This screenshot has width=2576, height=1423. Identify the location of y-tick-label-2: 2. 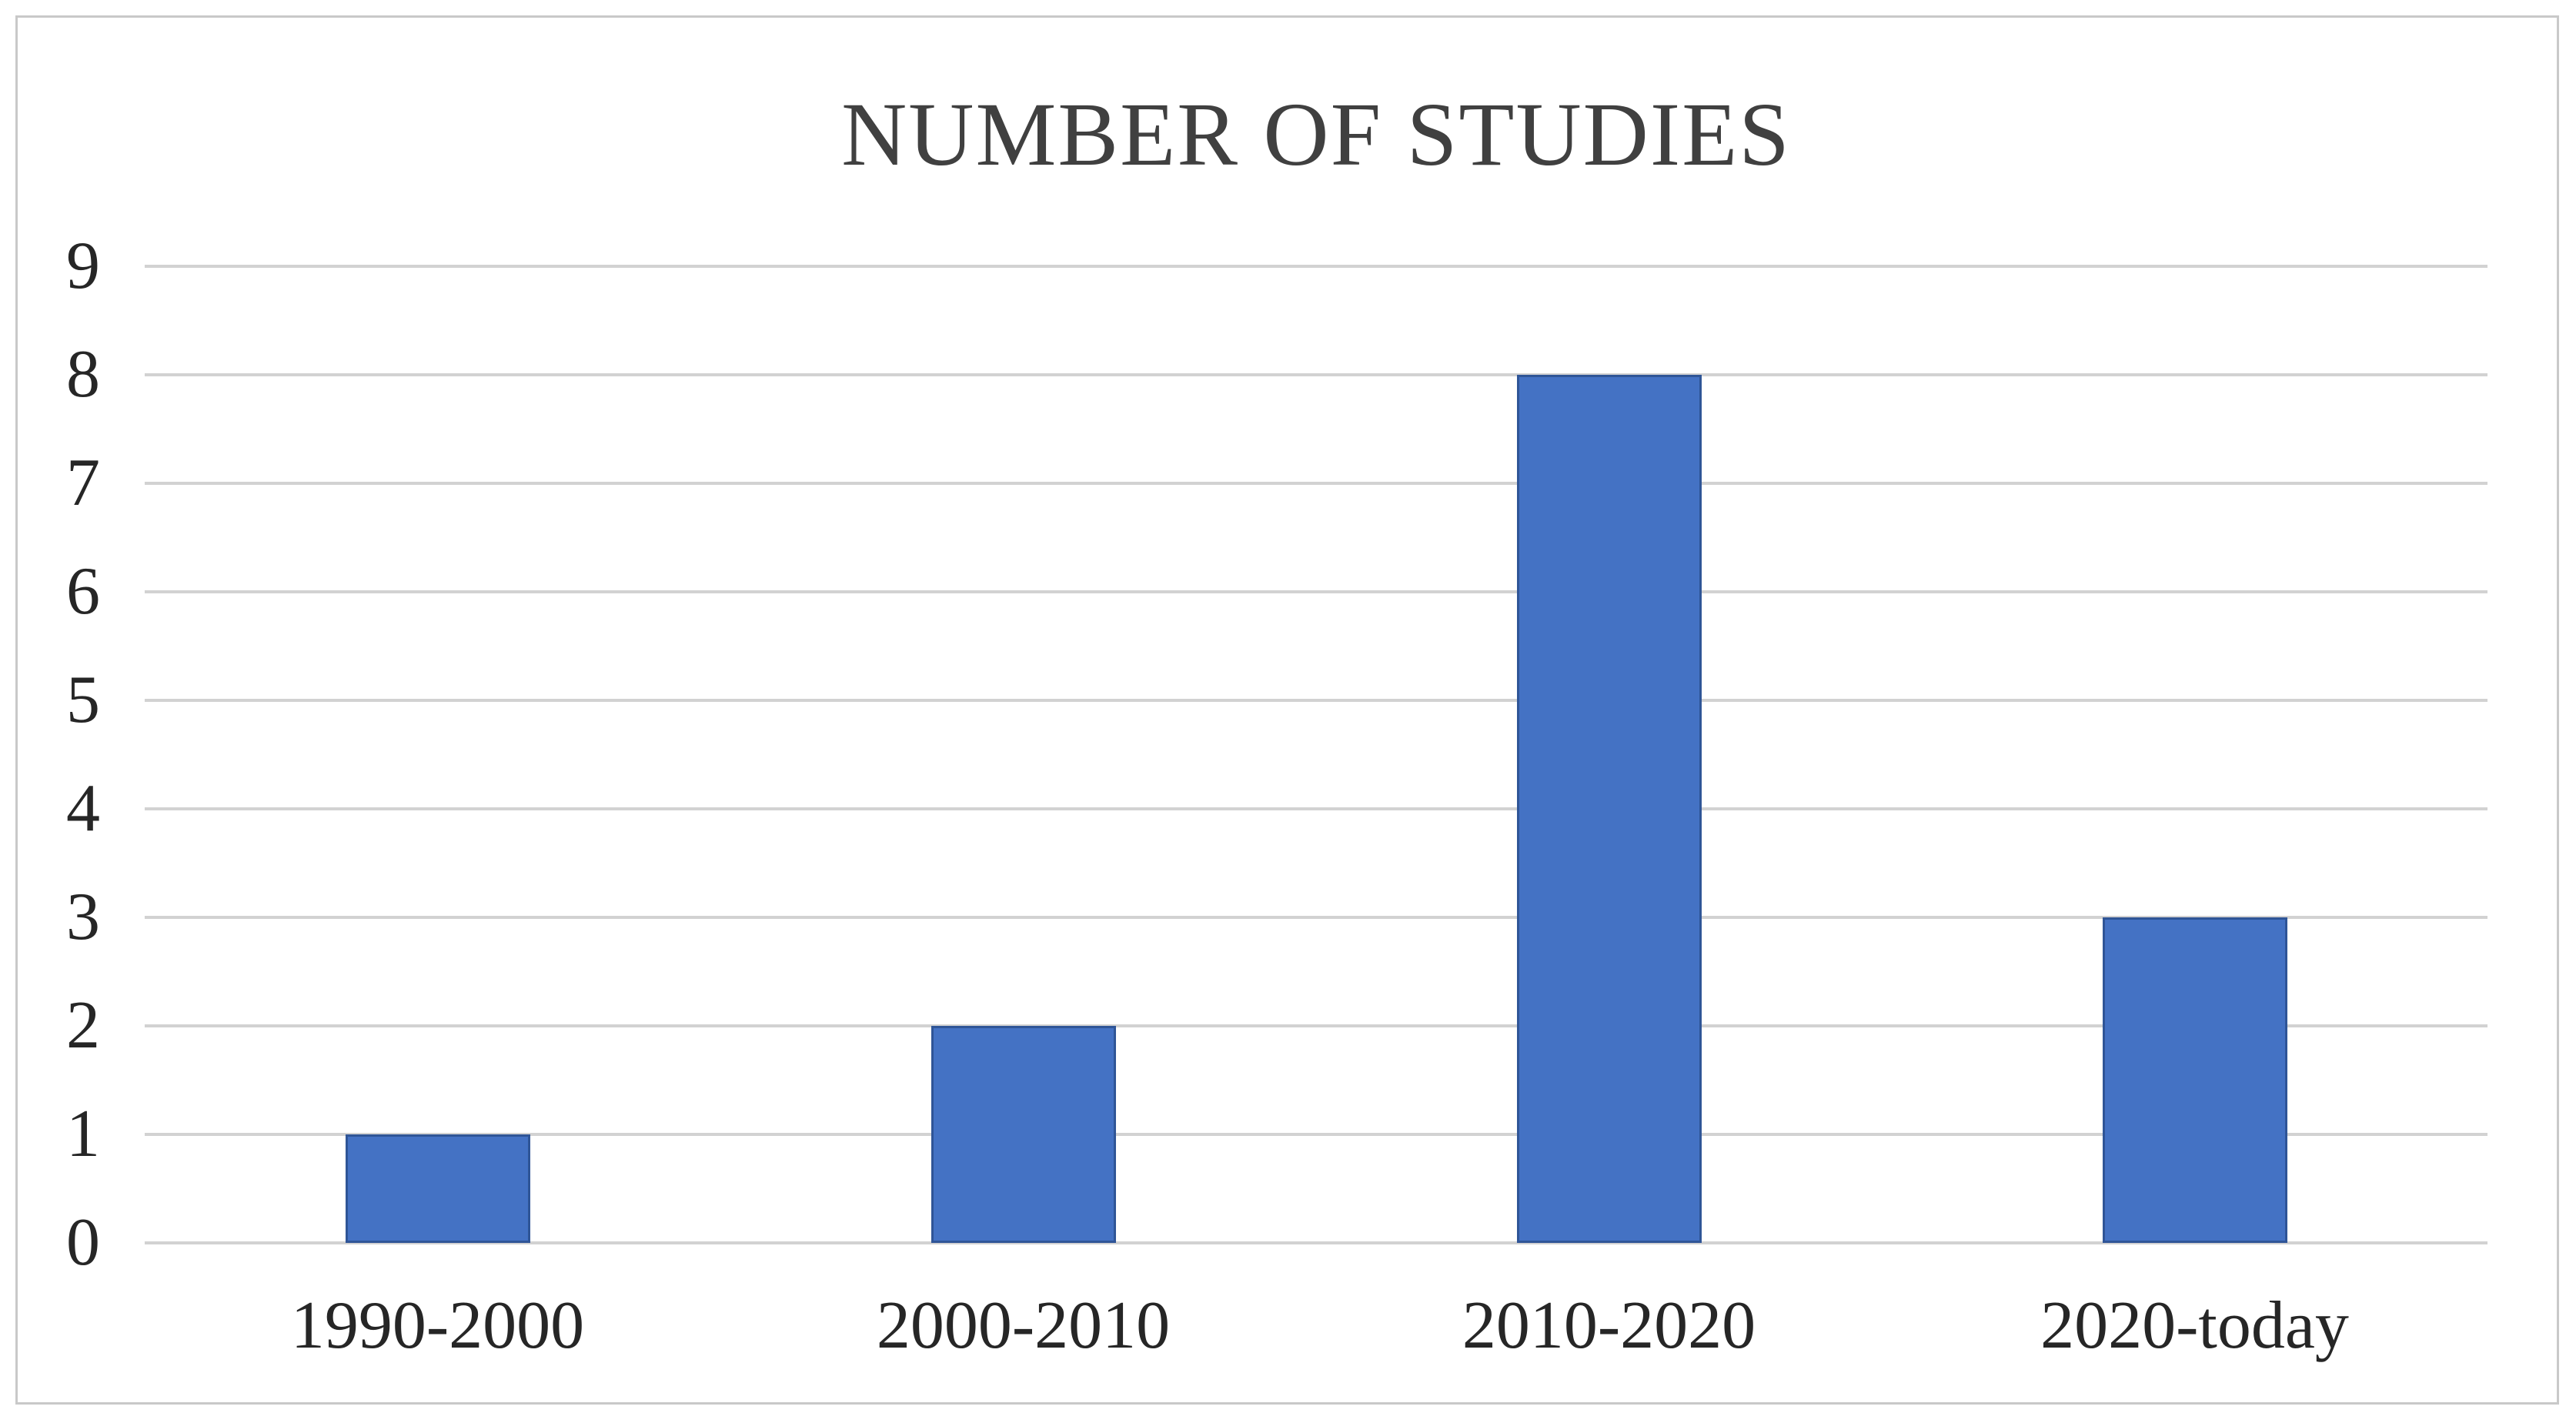
(83, 1025).